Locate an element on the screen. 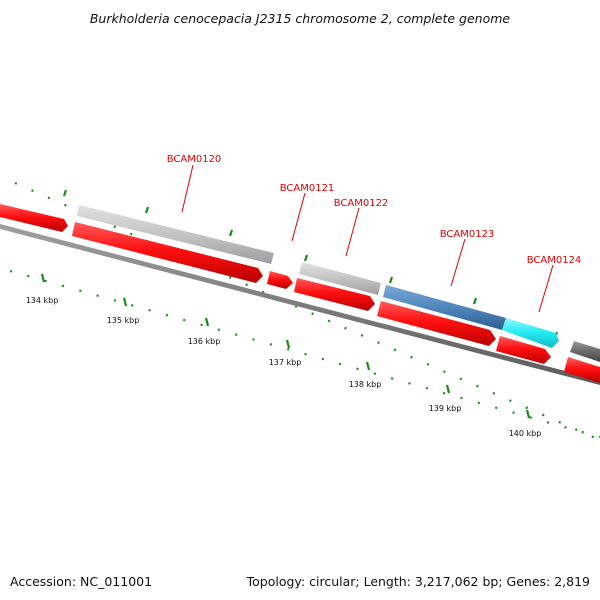  gene-label-BCAM0124: BCAM0124 is located at coordinates (554, 260).